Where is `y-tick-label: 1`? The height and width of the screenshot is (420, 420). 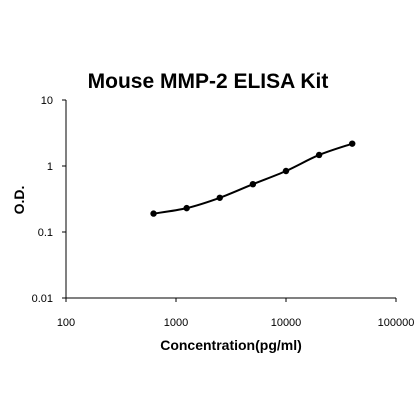
y-tick-label: 1 is located at coordinates (50, 167).